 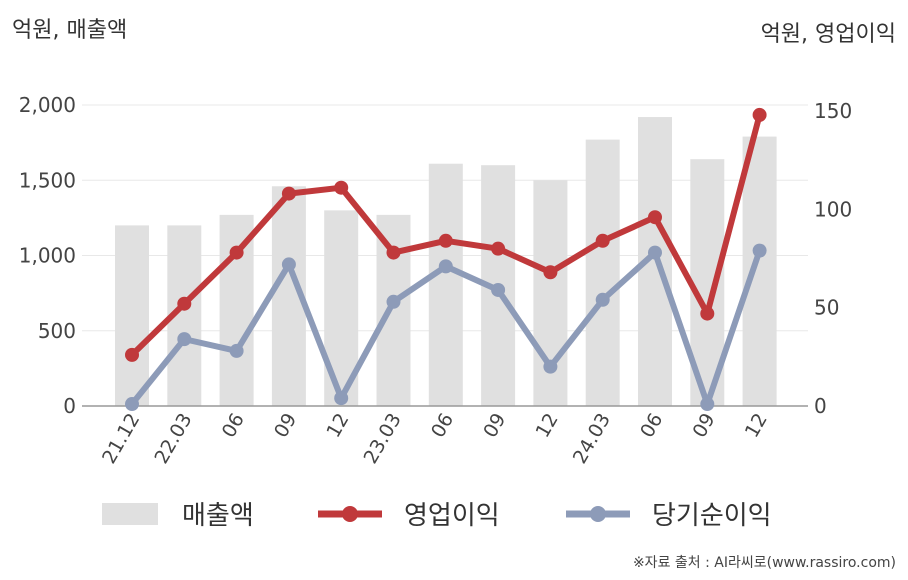 I want to click on left-tick-label: 500, so click(x=57, y=331).